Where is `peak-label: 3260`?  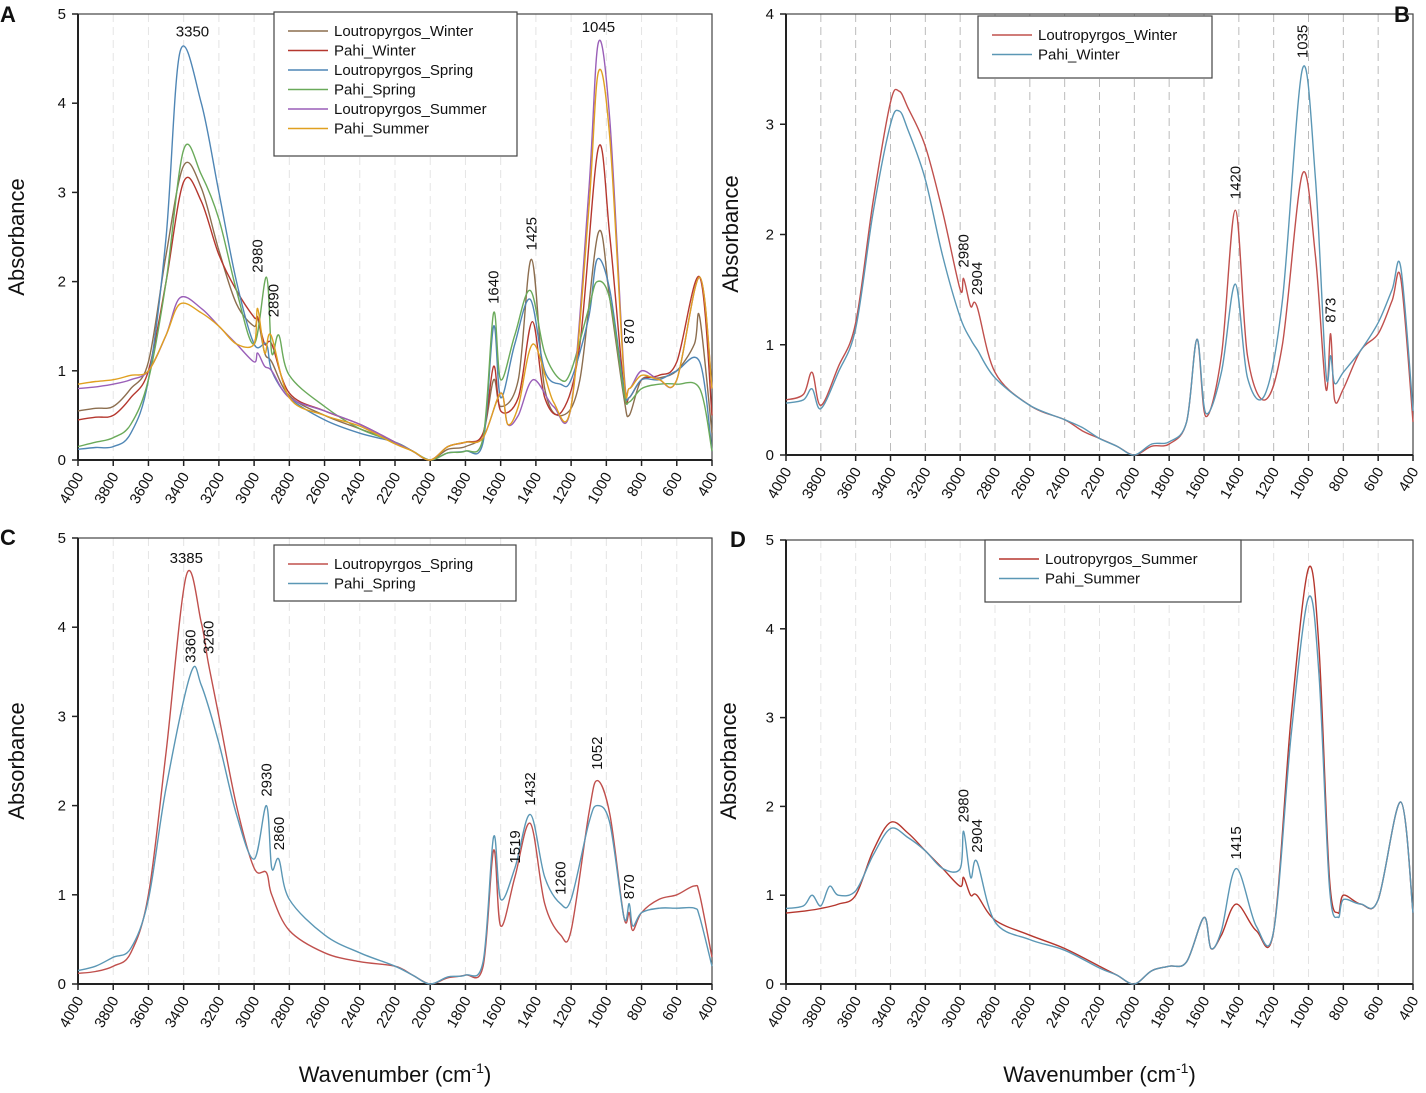 peak-label: 3260 is located at coordinates (208, 637).